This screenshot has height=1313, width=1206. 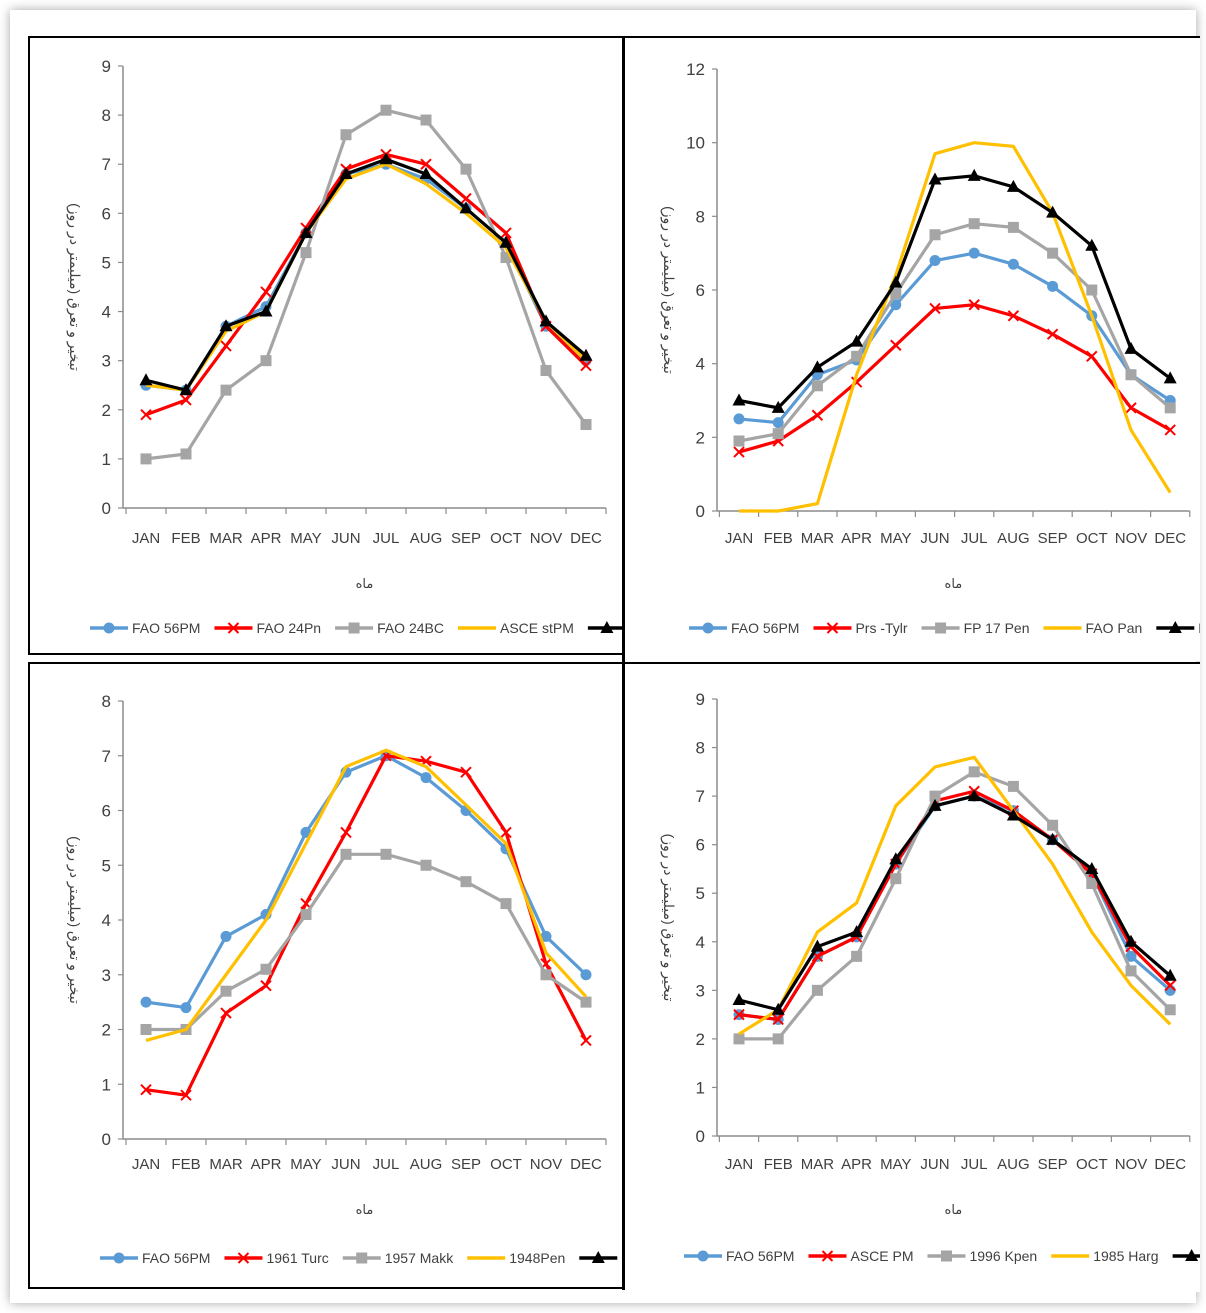 What do you see at coordinates (365, 583) in the screenshot?
I see `x-axis-title: ماه` at bounding box center [365, 583].